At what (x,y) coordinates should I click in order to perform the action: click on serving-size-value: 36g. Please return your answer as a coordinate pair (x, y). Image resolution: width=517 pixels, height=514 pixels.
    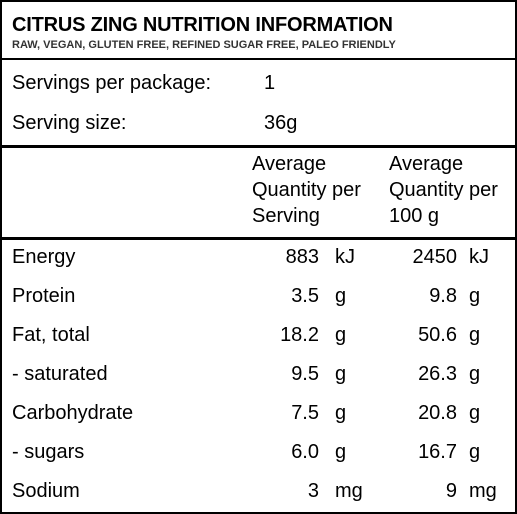
    Looking at the image, I should click on (281, 123).